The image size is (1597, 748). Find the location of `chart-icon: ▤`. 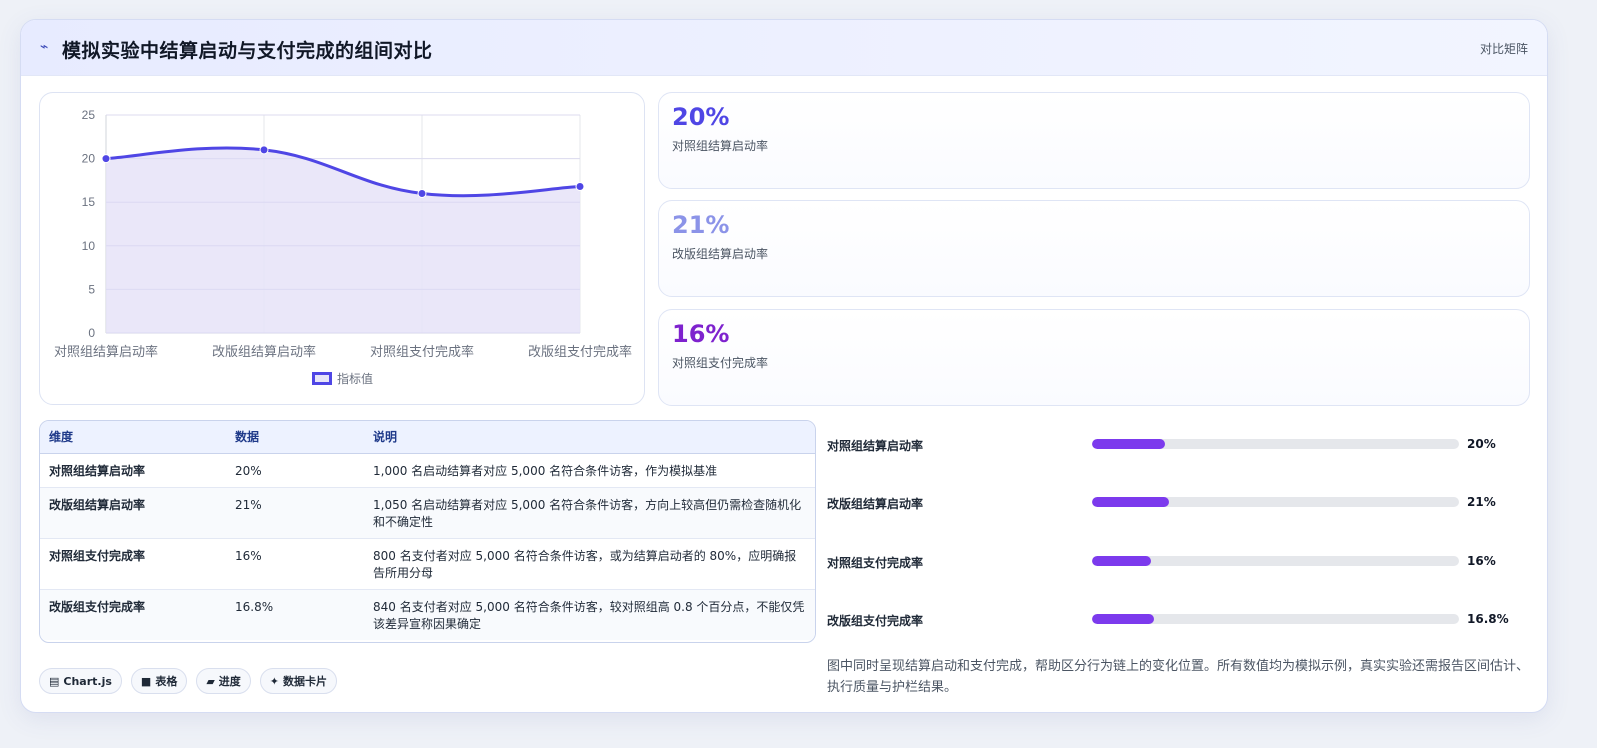

chart-icon: ▤ is located at coordinates (54, 681).